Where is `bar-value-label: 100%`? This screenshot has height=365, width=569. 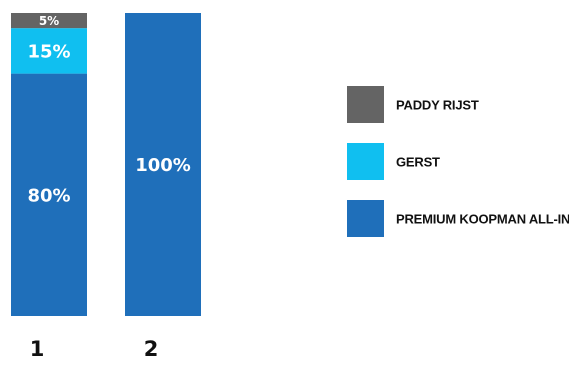 bar-value-label: 100% is located at coordinates (163, 165).